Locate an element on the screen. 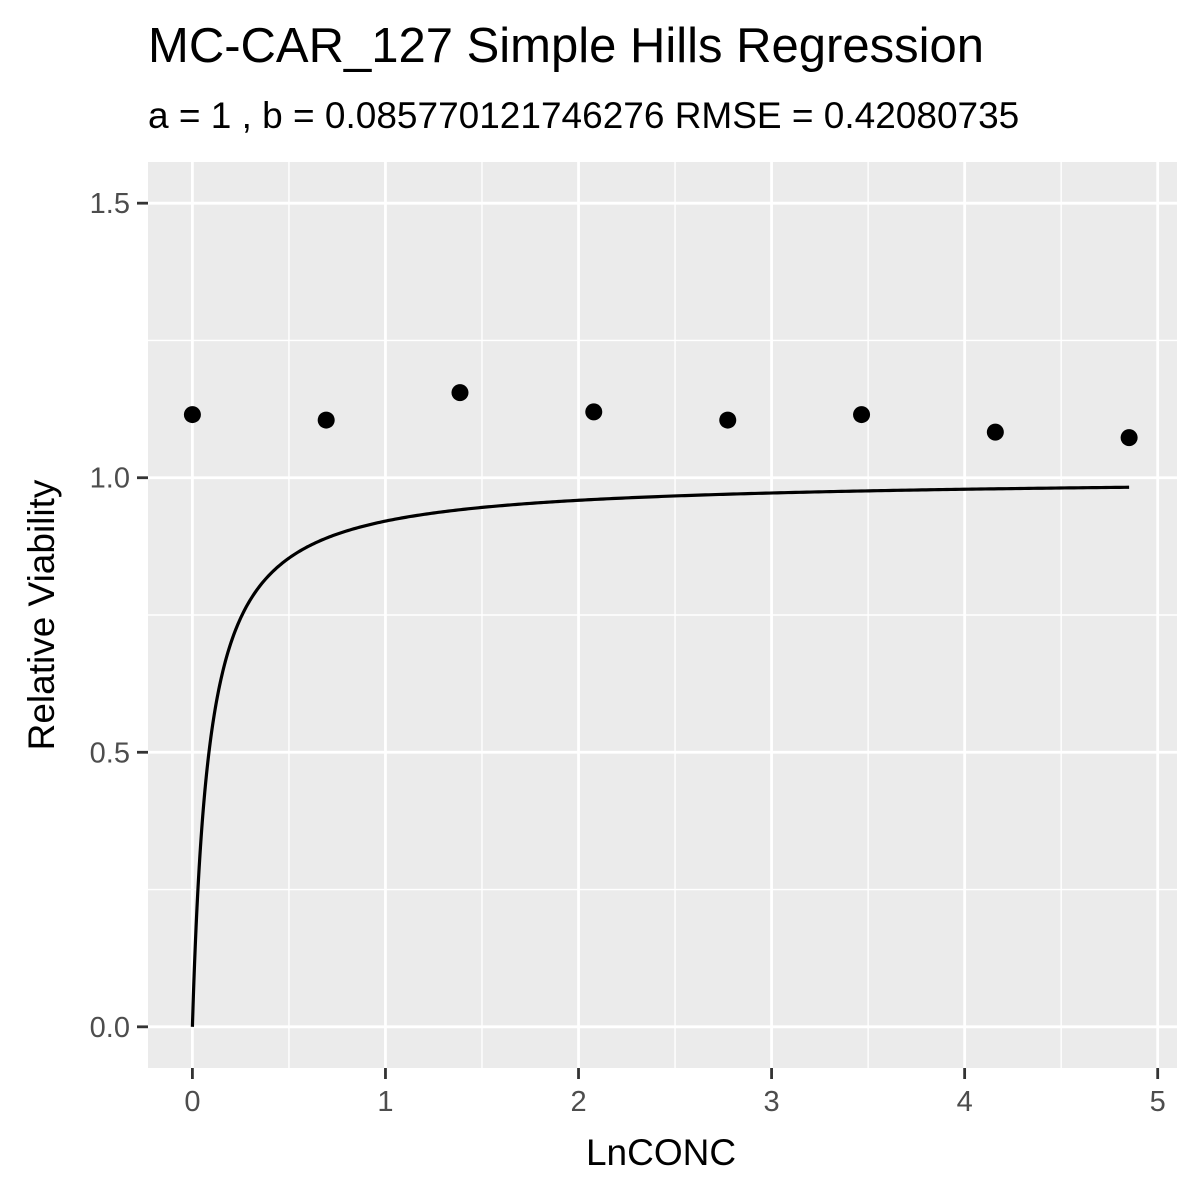 The image size is (1200, 1200). x-axis-title: LnCONC is located at coordinates (661, 1152).